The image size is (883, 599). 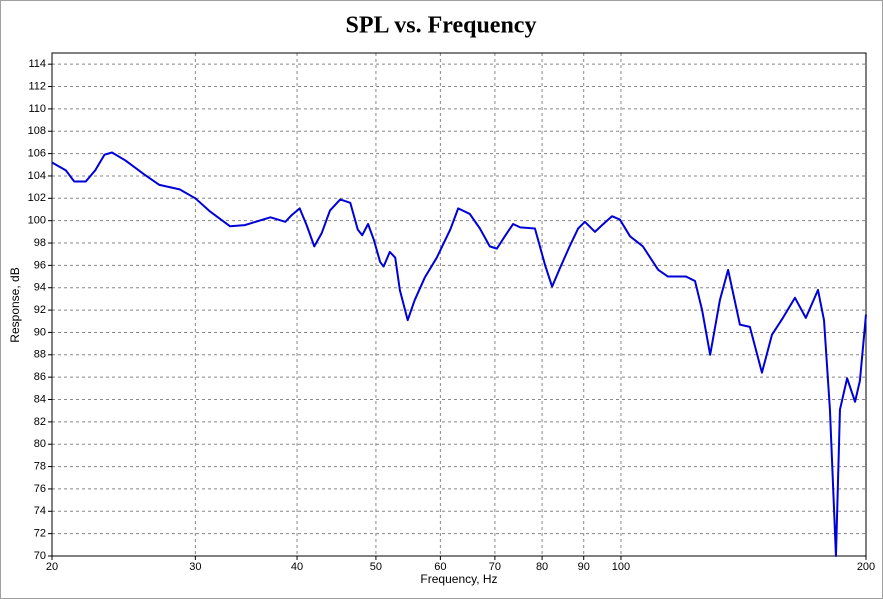 What do you see at coordinates (621, 567) in the screenshot?
I see `x-tick-label: 100` at bounding box center [621, 567].